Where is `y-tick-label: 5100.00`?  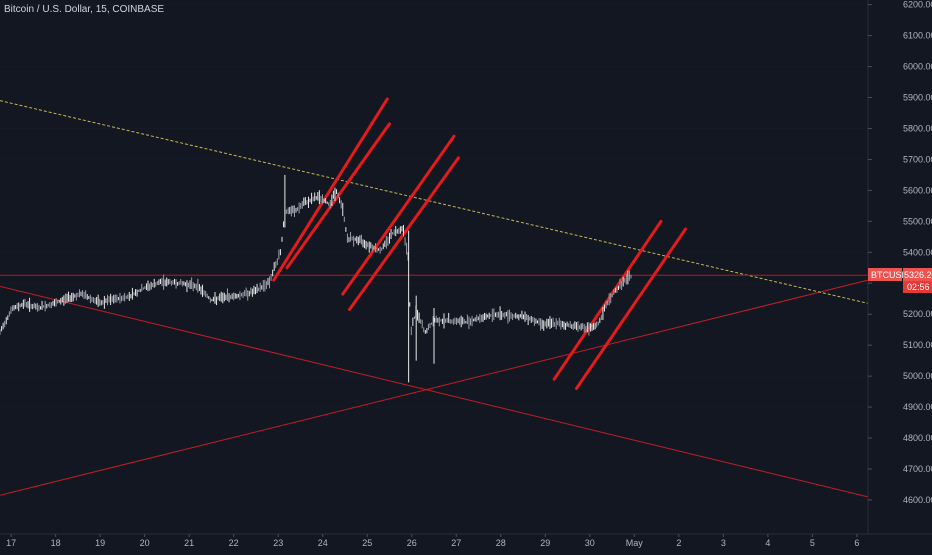
y-tick-label: 5100.00 is located at coordinates (917, 345).